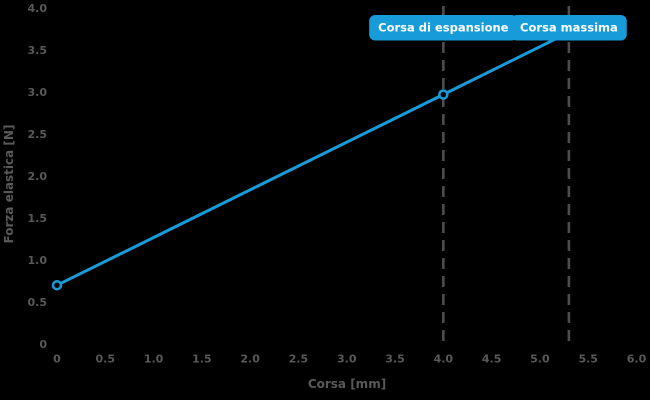 The width and height of the screenshot is (650, 400). What do you see at coordinates (9, 184) in the screenshot?
I see `y-axis-title: Forza elastica [N]` at bounding box center [9, 184].